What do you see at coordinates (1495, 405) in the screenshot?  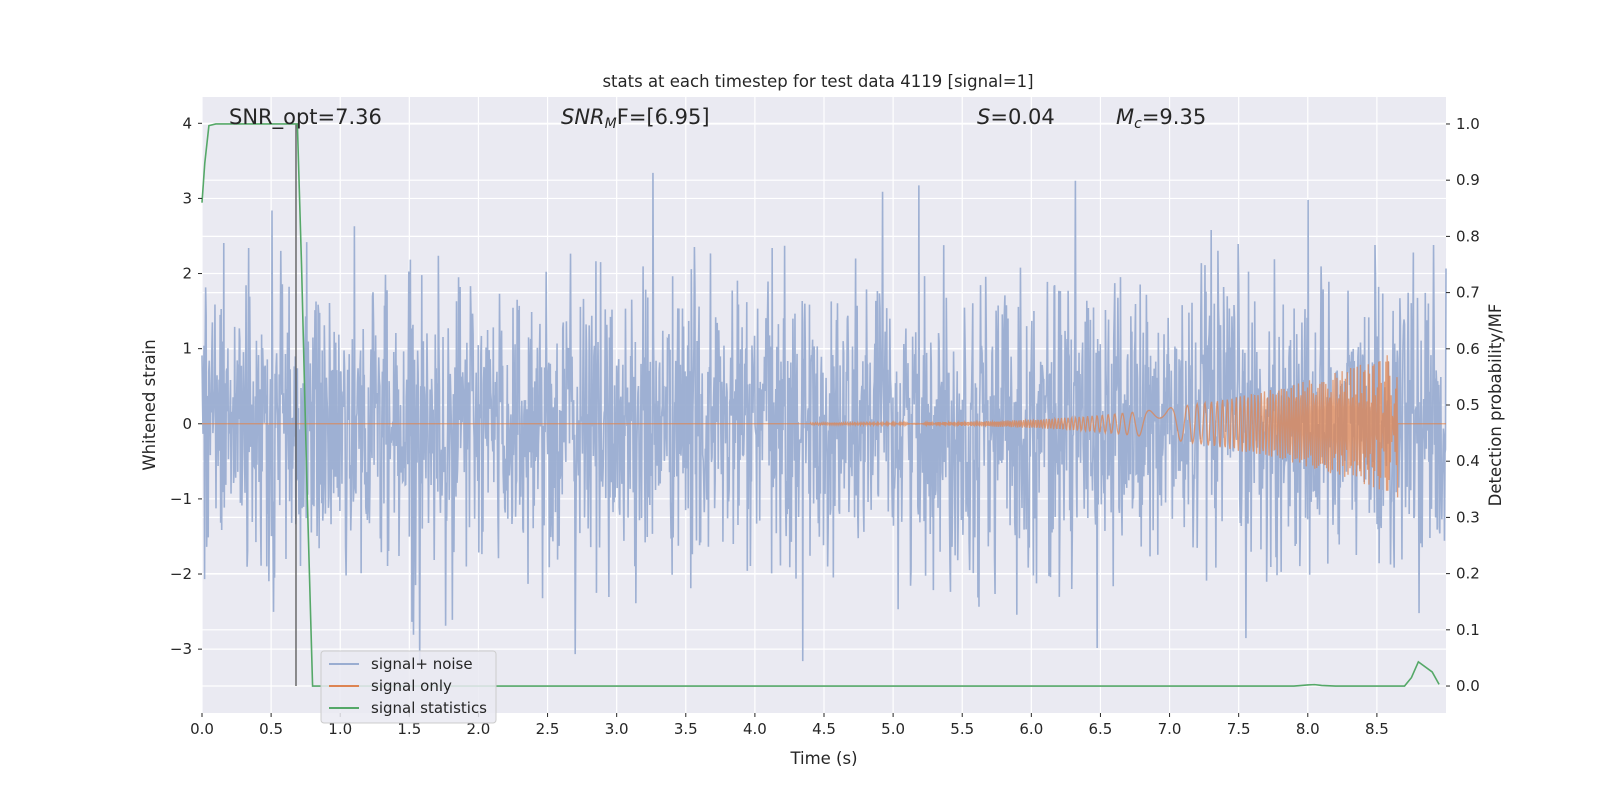 I see `y-axis-right-label: Detection probability/MF` at bounding box center [1495, 405].